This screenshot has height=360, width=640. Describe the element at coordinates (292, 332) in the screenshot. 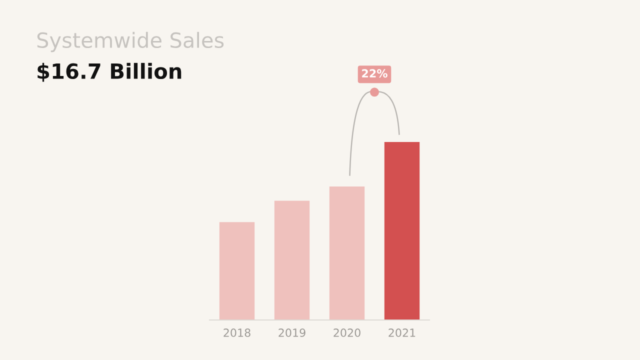

I see `x-tick-label: 2019` at that location.